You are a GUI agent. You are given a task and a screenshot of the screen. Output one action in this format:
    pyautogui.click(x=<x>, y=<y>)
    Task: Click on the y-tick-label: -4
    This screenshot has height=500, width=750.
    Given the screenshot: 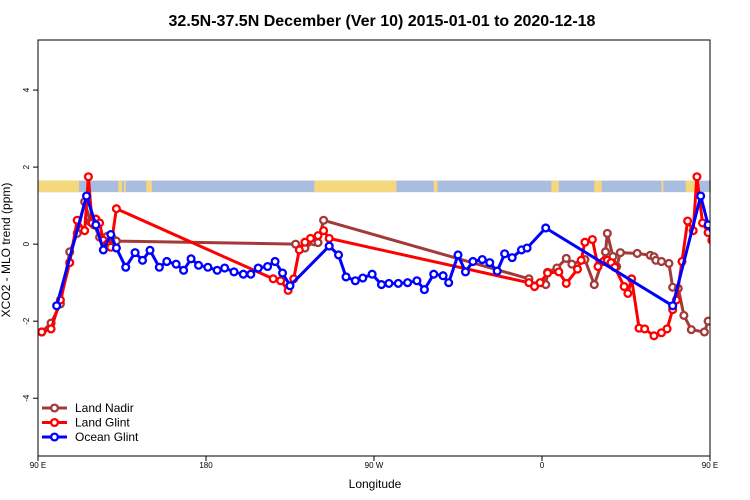 What is the action you would take?
    pyautogui.click(x=26, y=398)
    